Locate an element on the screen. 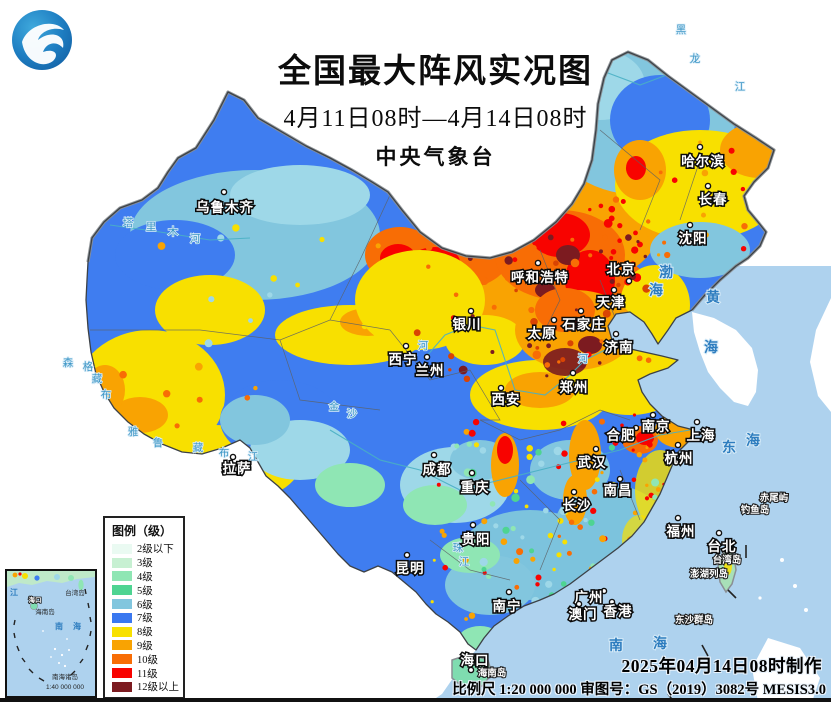  river-name-char: 河 is located at coordinates (423, 346).